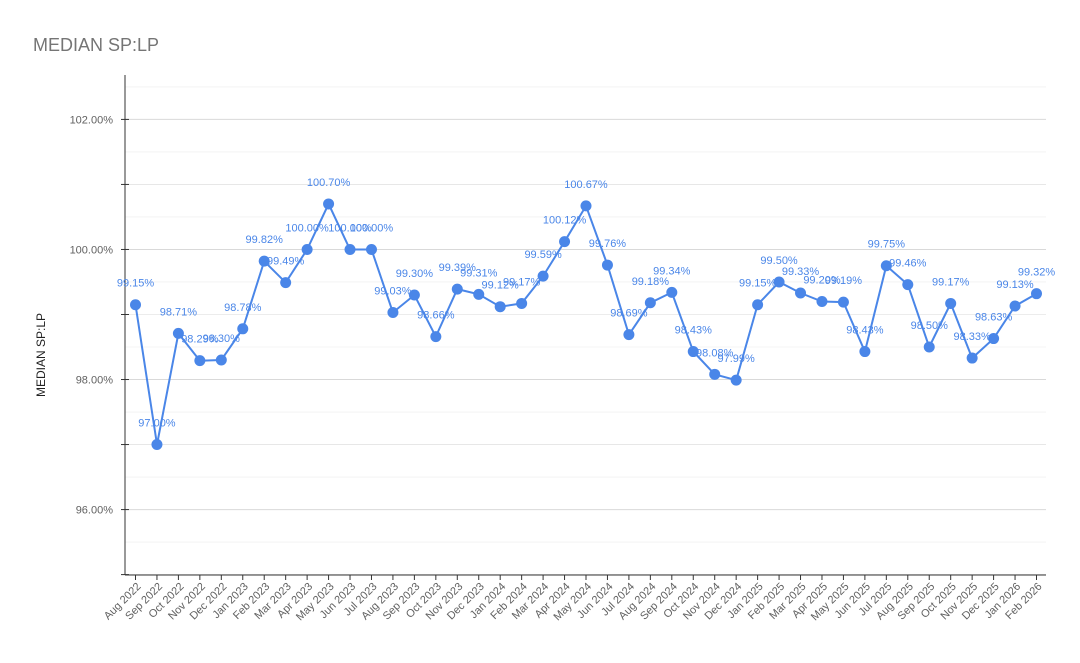 The image size is (1080, 663). I want to click on data-label: 99.46%, so click(908, 264).